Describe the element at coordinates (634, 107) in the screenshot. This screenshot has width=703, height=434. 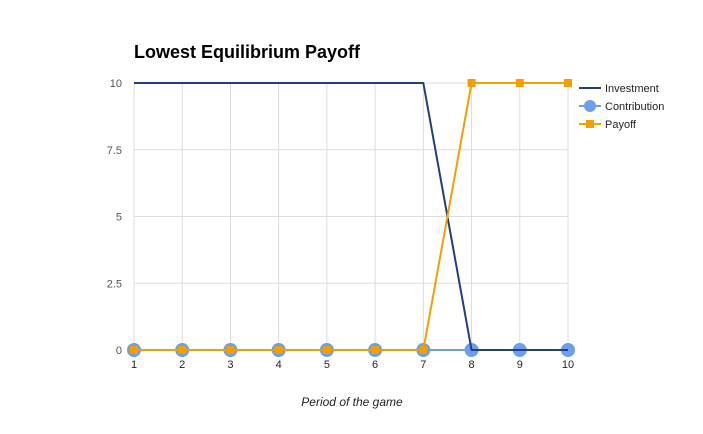
I see `legend-contribution-label: Contribution` at that location.